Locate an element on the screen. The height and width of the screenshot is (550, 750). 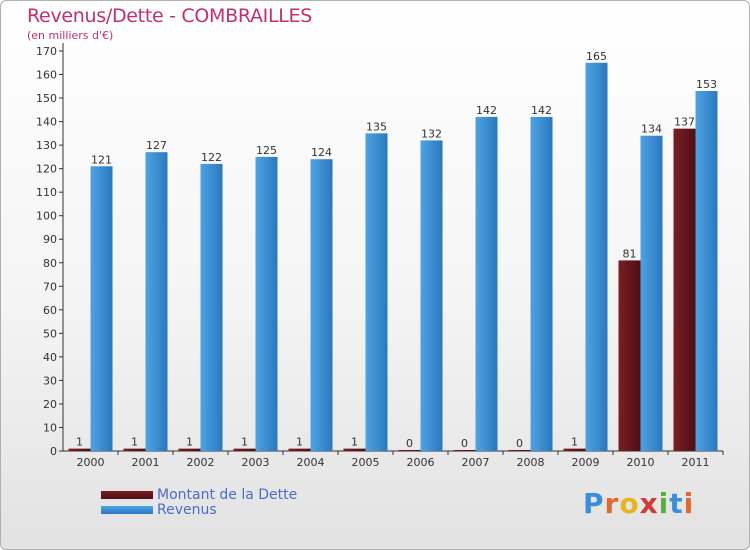
y-tick-label: 30 is located at coordinates (50, 380).